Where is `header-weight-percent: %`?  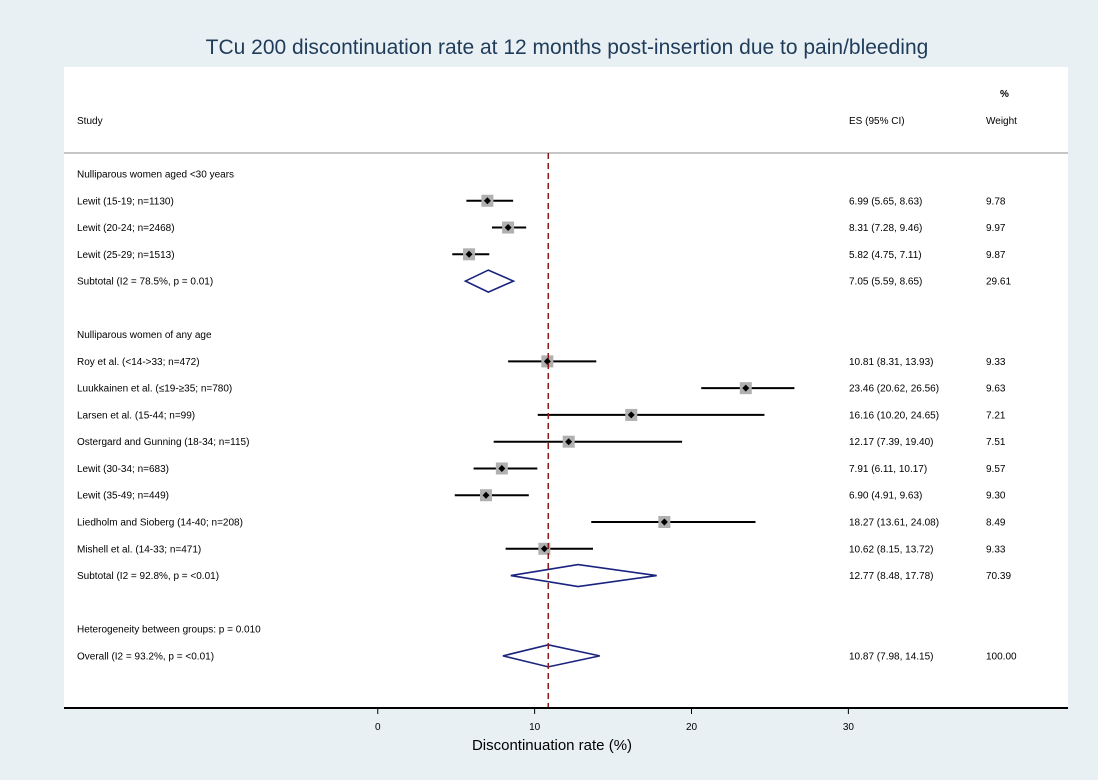 header-weight-percent: % is located at coordinates (1004, 94).